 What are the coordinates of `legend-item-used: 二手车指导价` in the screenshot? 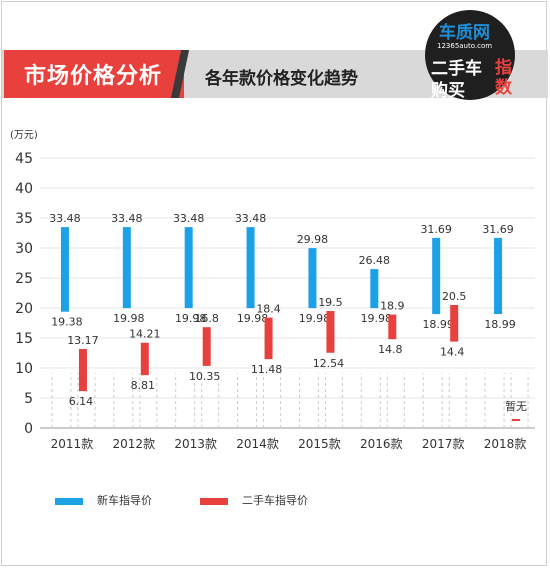 It's located at (254, 500).